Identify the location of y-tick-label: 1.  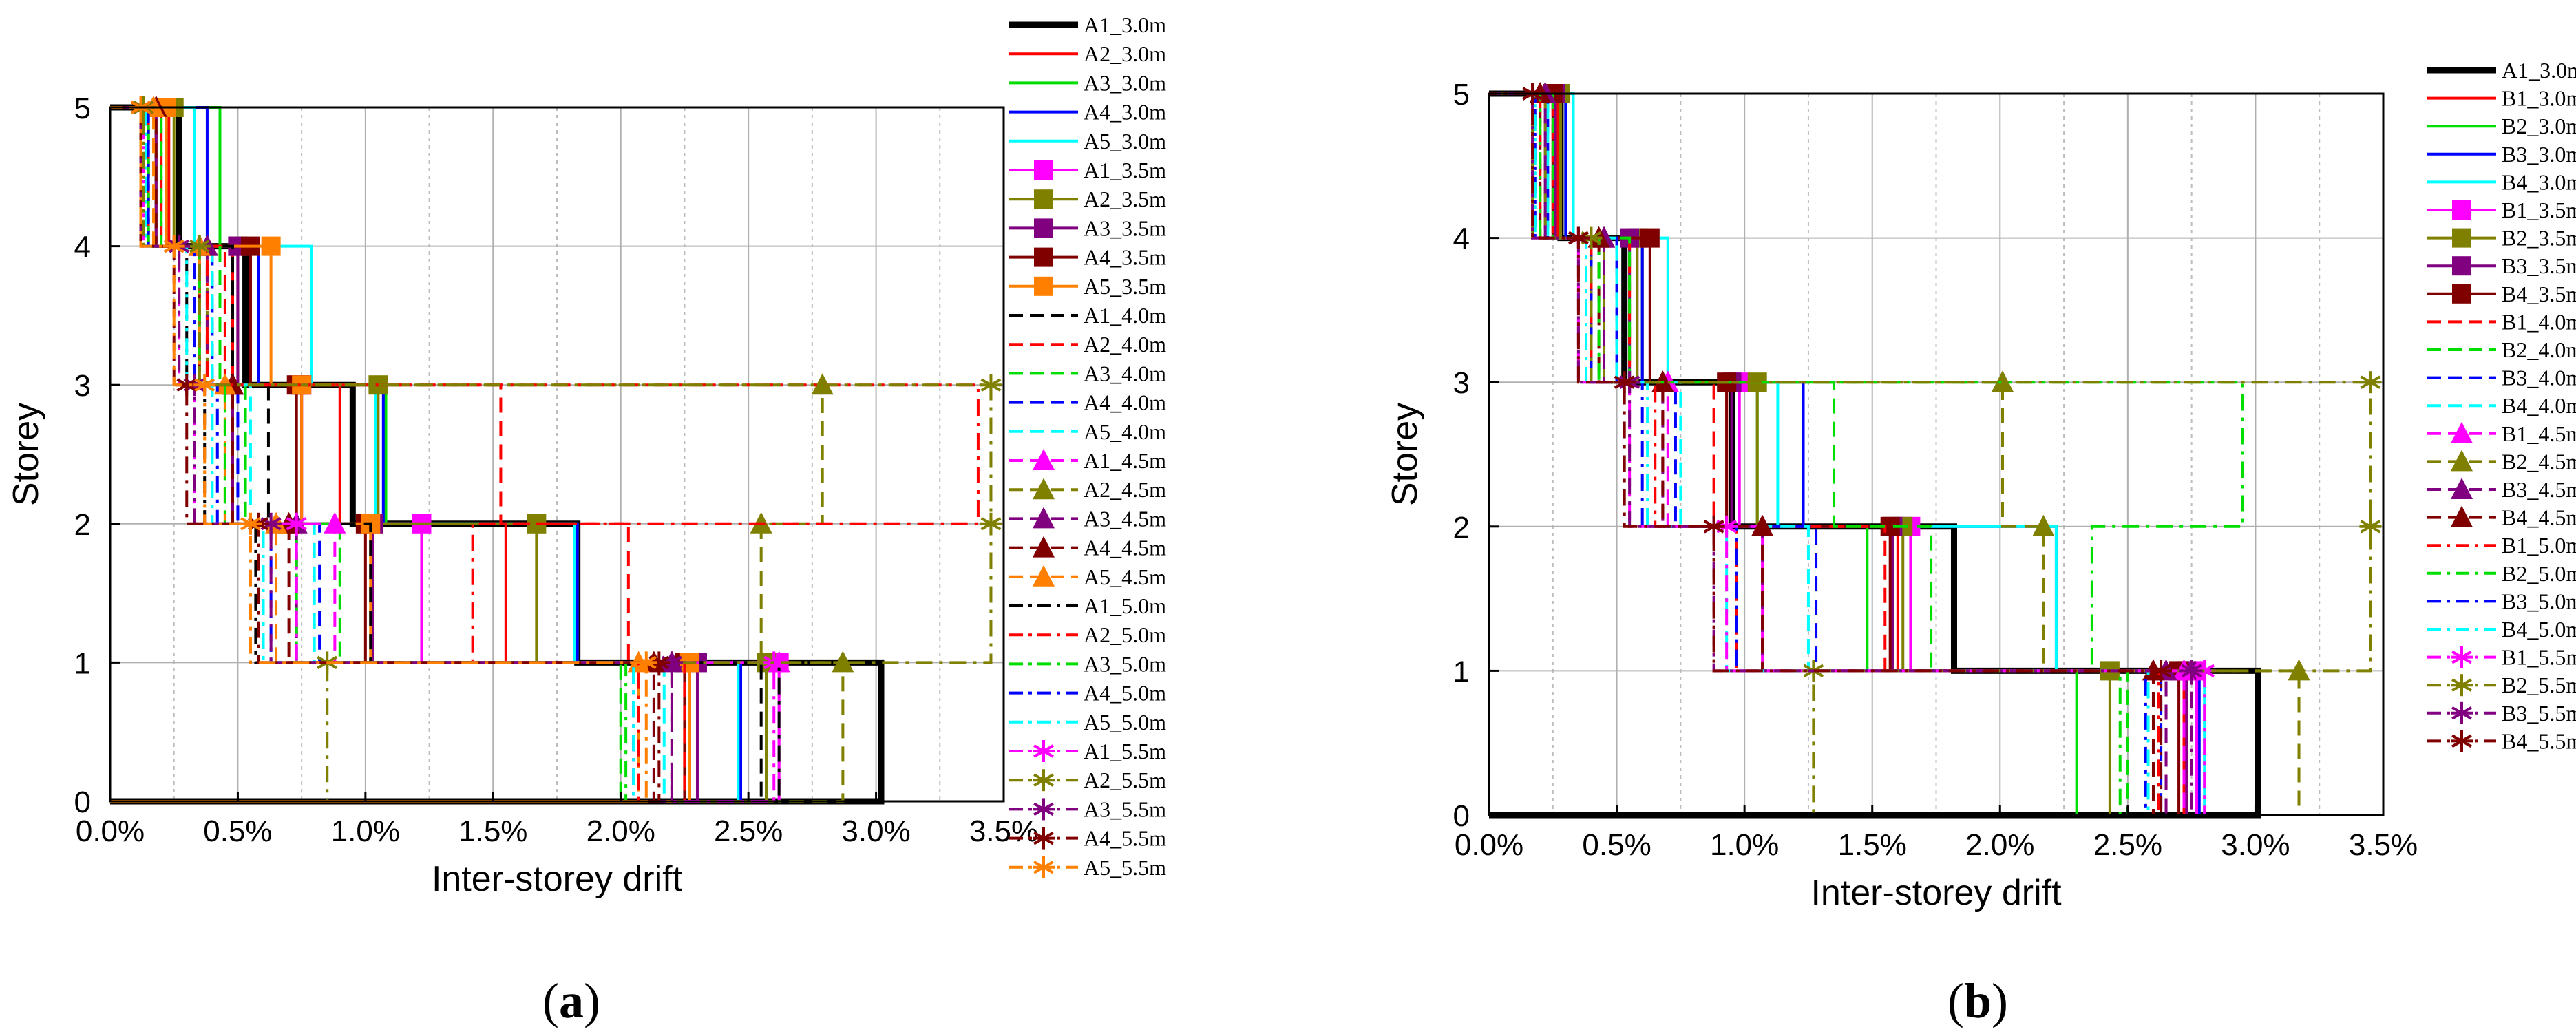
(83, 663).